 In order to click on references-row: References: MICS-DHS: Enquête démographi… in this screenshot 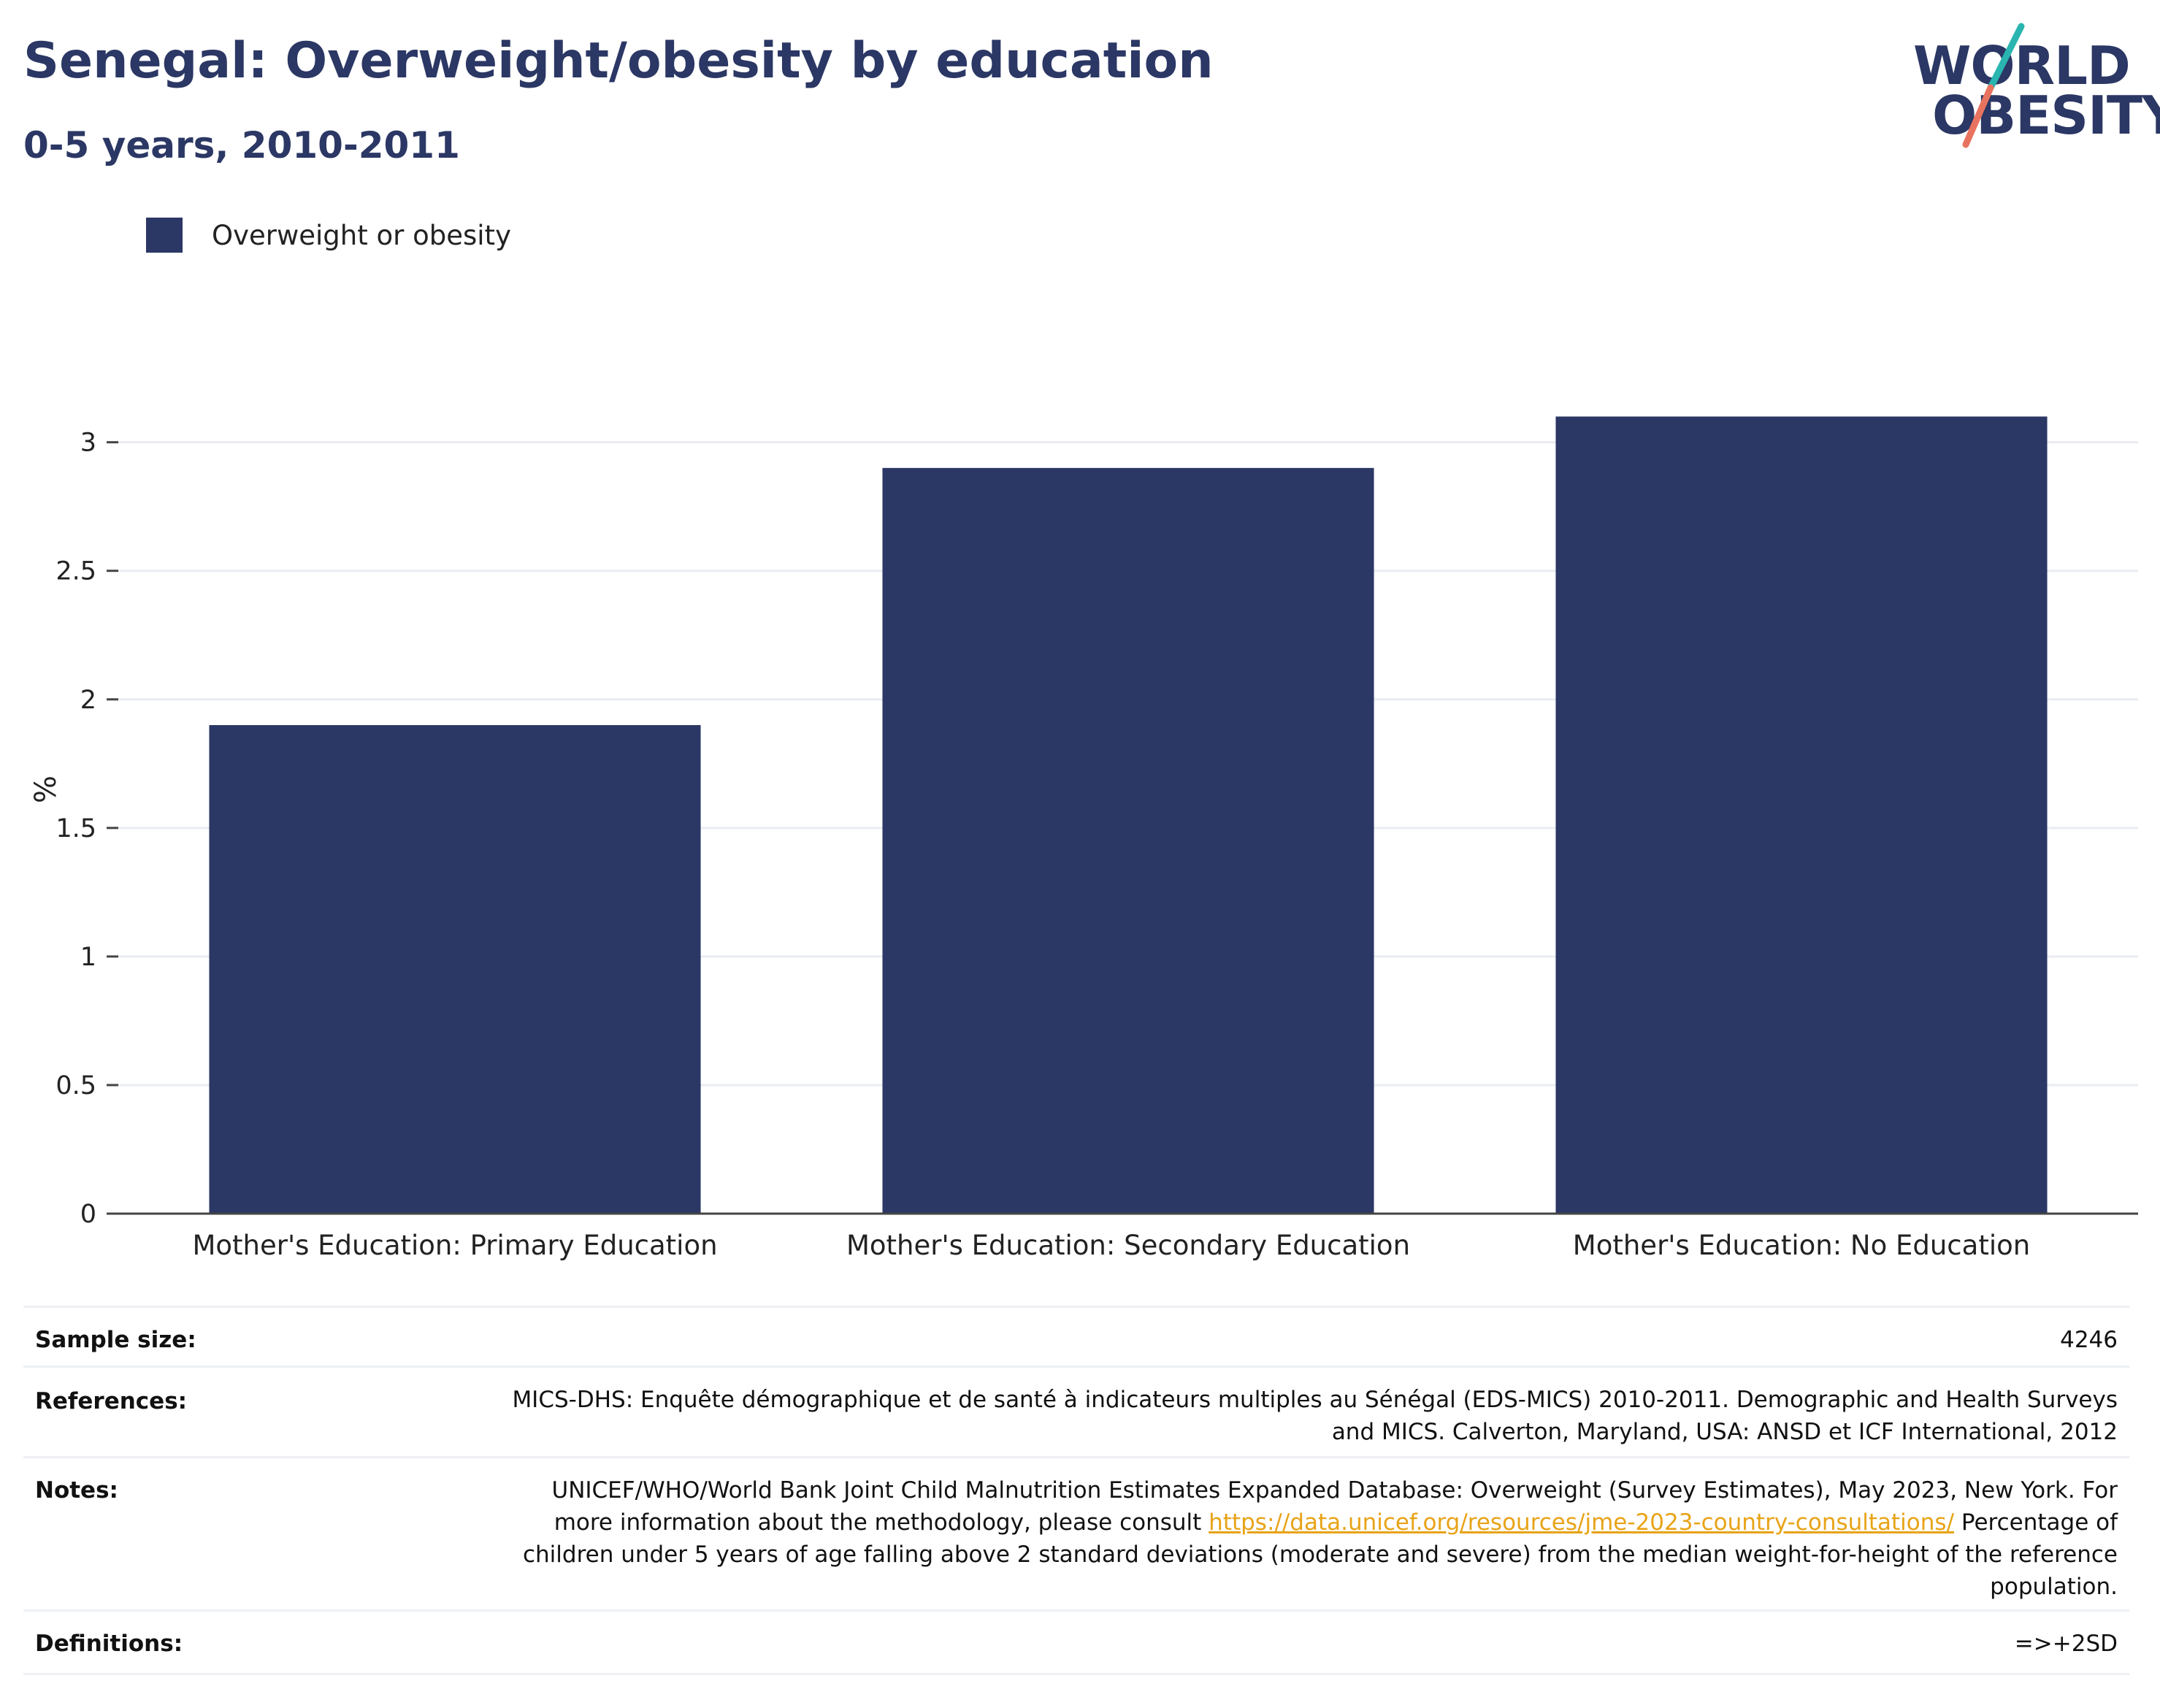, I will do `click(1076, 1412)`.